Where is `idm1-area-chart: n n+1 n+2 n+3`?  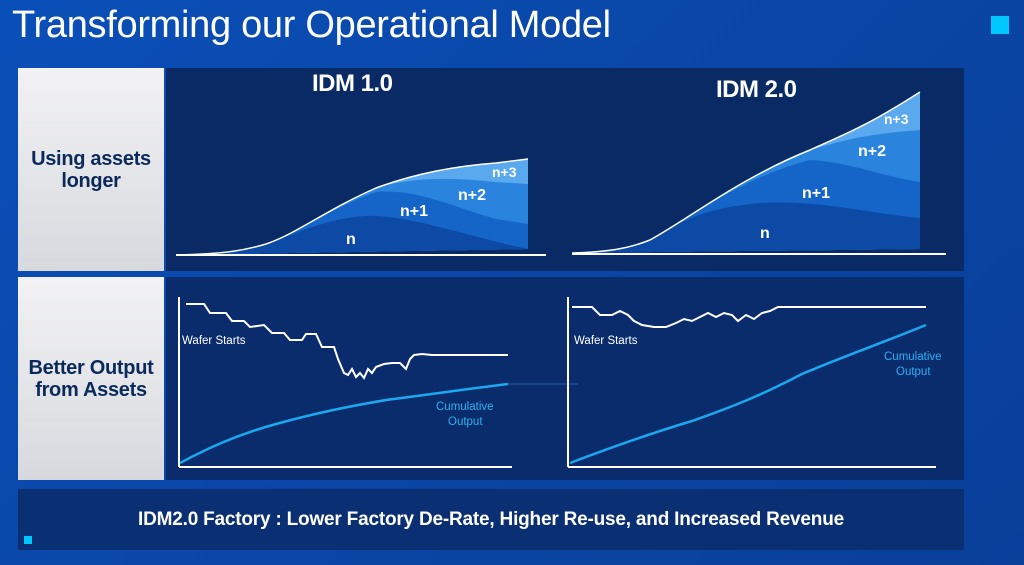 idm1-area-chart: n n+1 n+2 n+3 is located at coordinates (360, 207).